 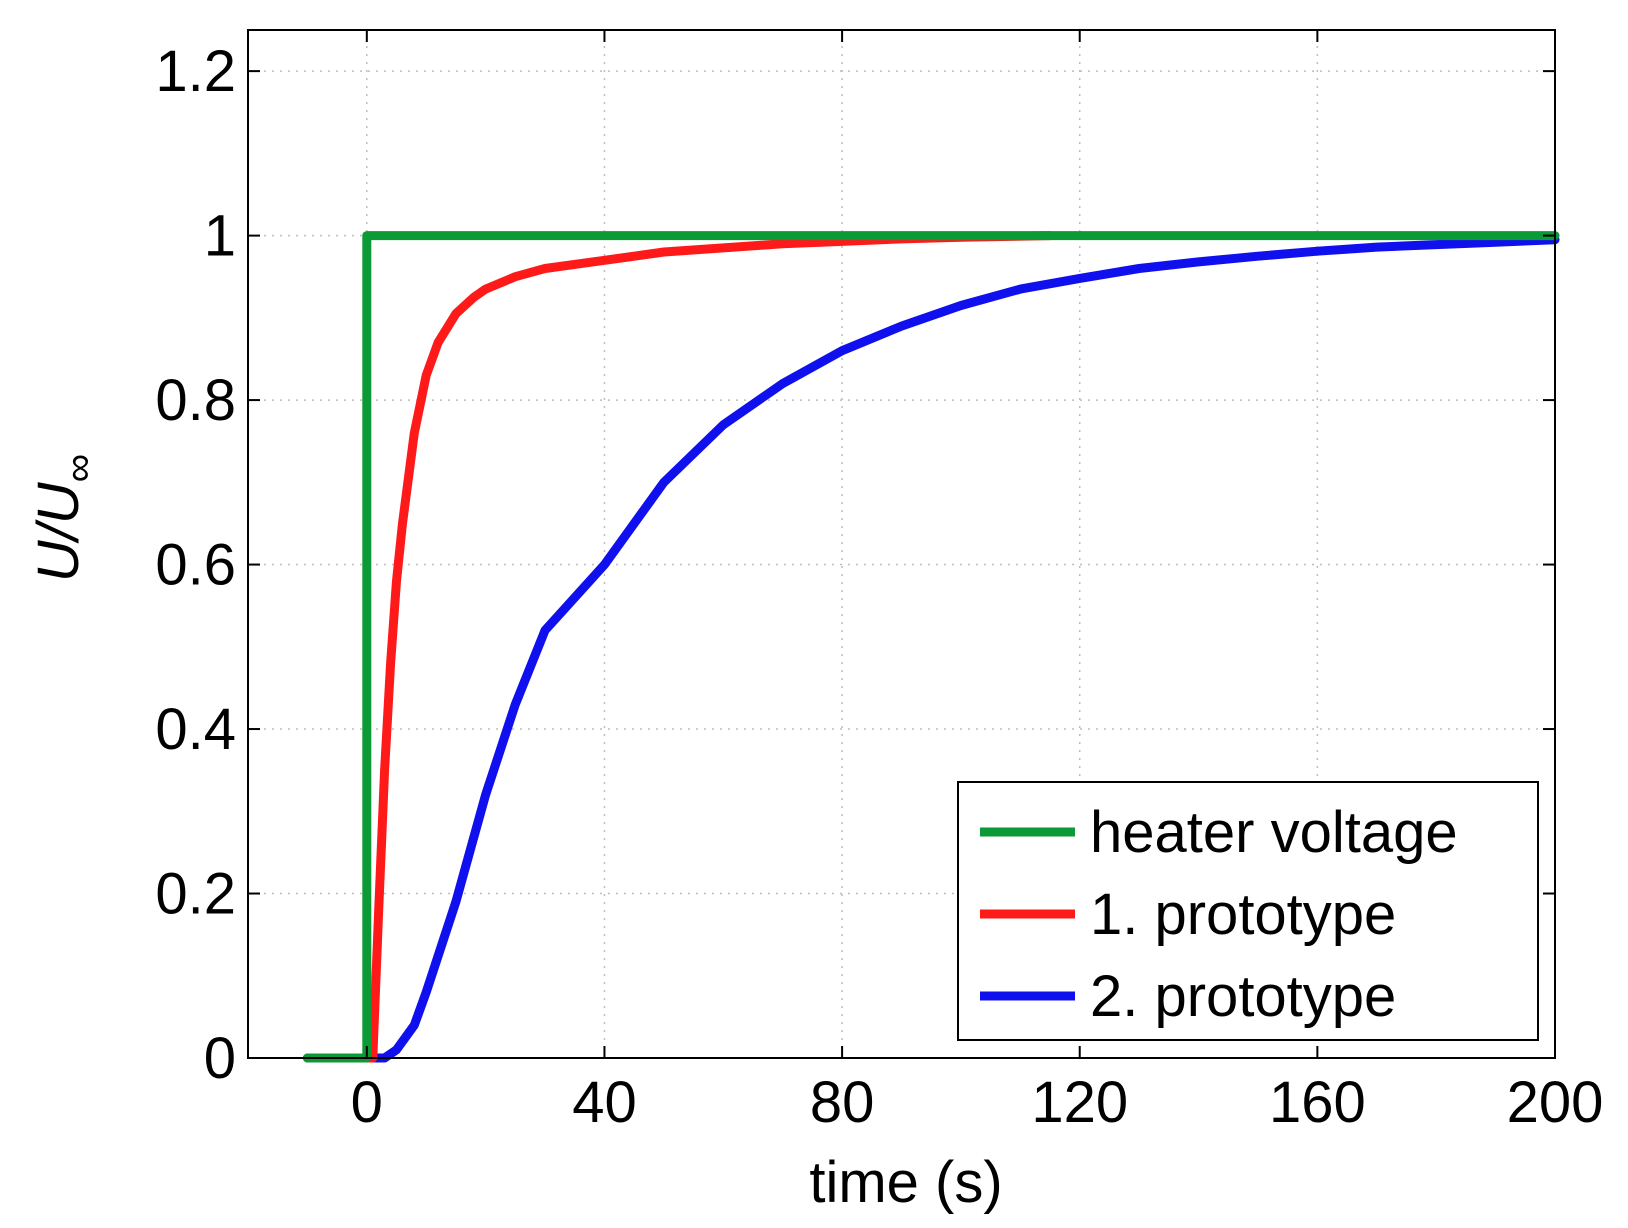 What do you see at coordinates (195, 729) in the screenshot?
I see `y-tick-label: 0.4` at bounding box center [195, 729].